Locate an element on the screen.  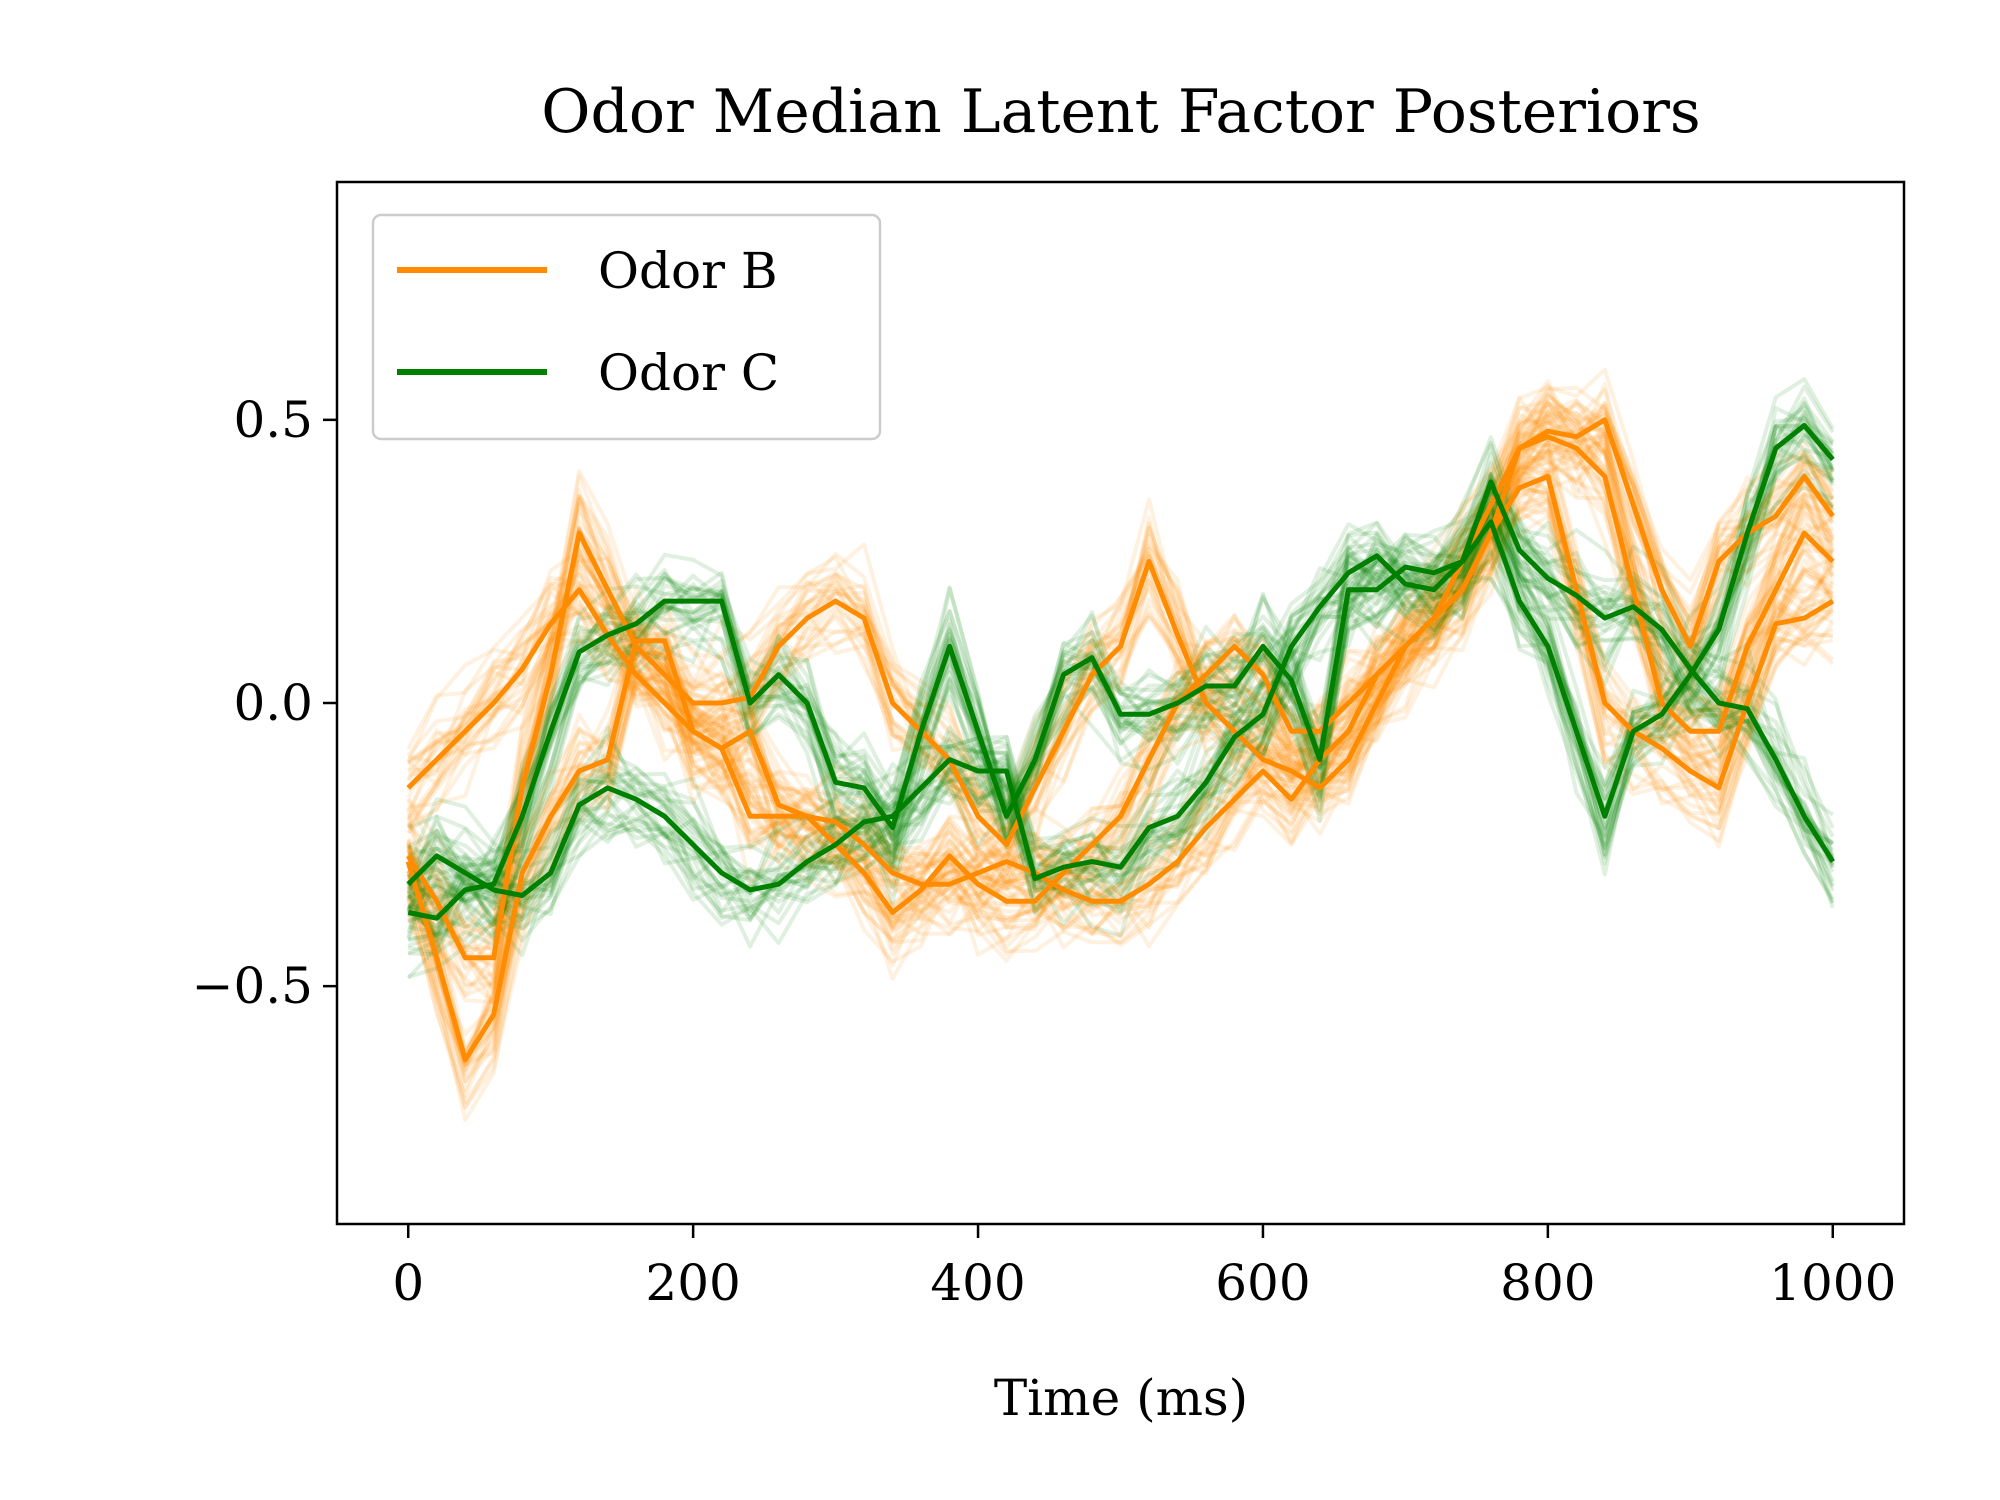
chart-title: Odor Median Latent Factor Posteriors is located at coordinates (1120, 112).